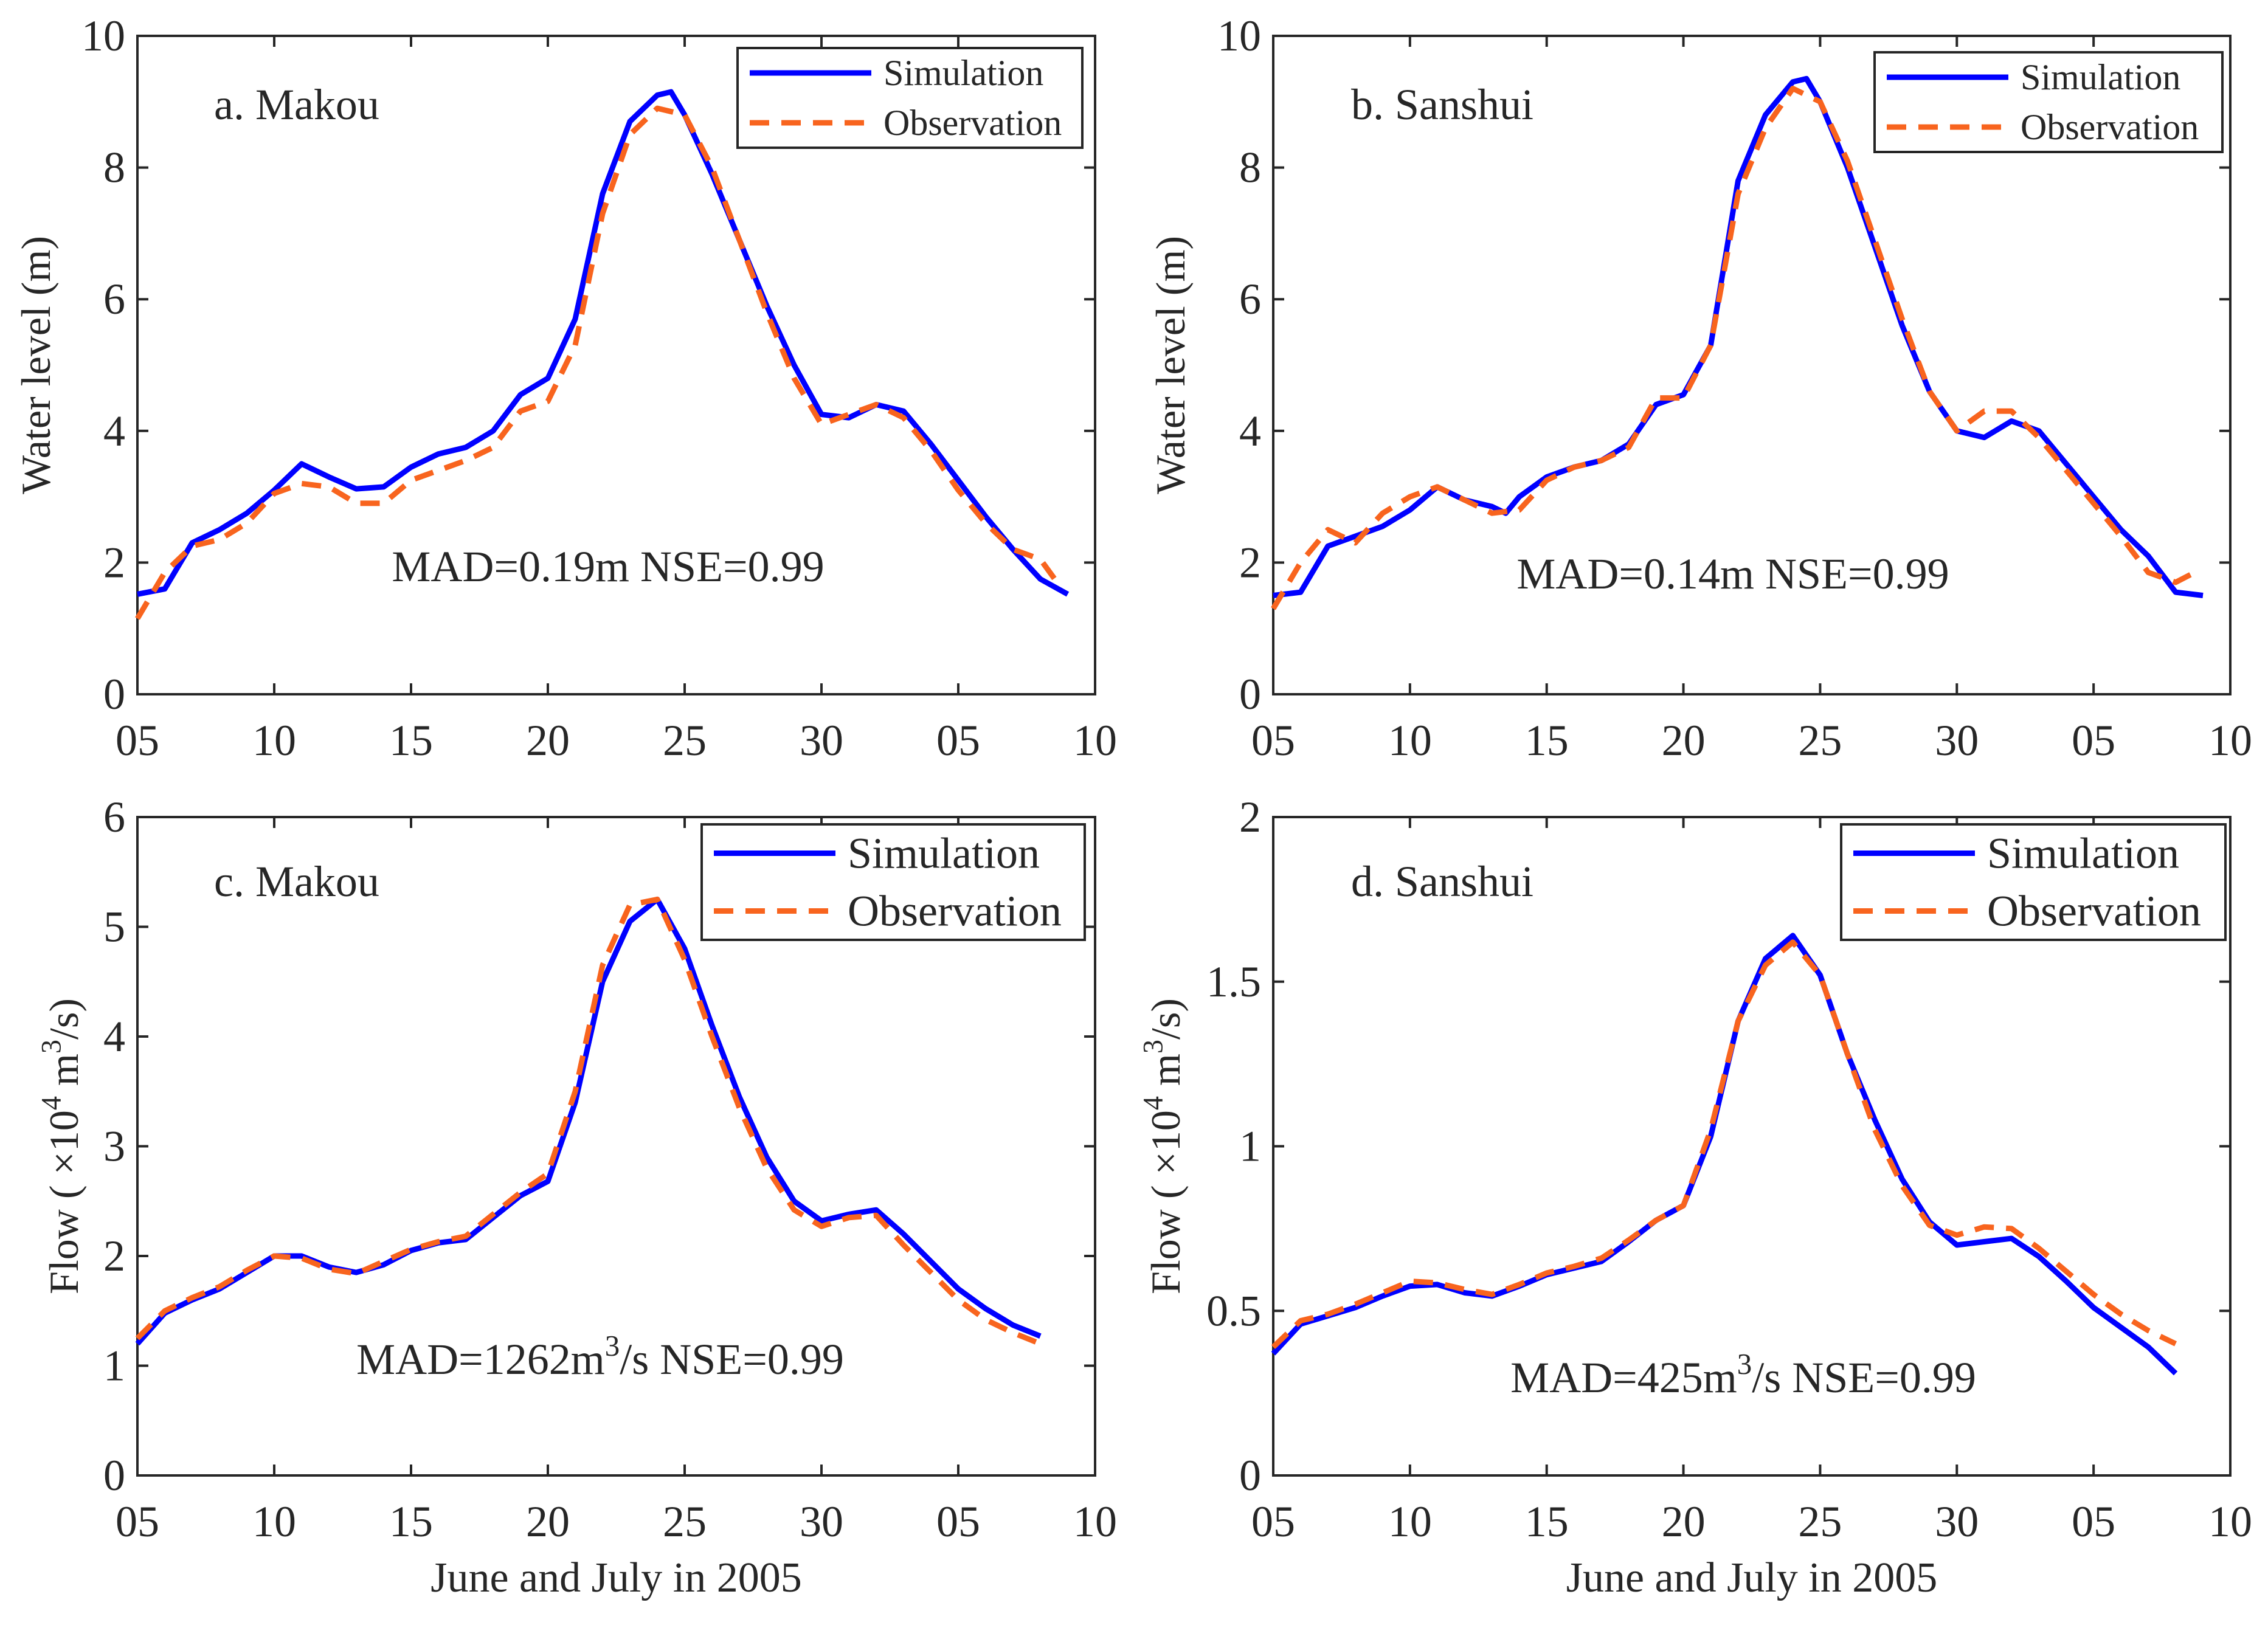 The width and height of the screenshot is (2268, 1625). What do you see at coordinates (1623, 1378) in the screenshot?
I see `text-segment: MAD=425m` at bounding box center [1623, 1378].